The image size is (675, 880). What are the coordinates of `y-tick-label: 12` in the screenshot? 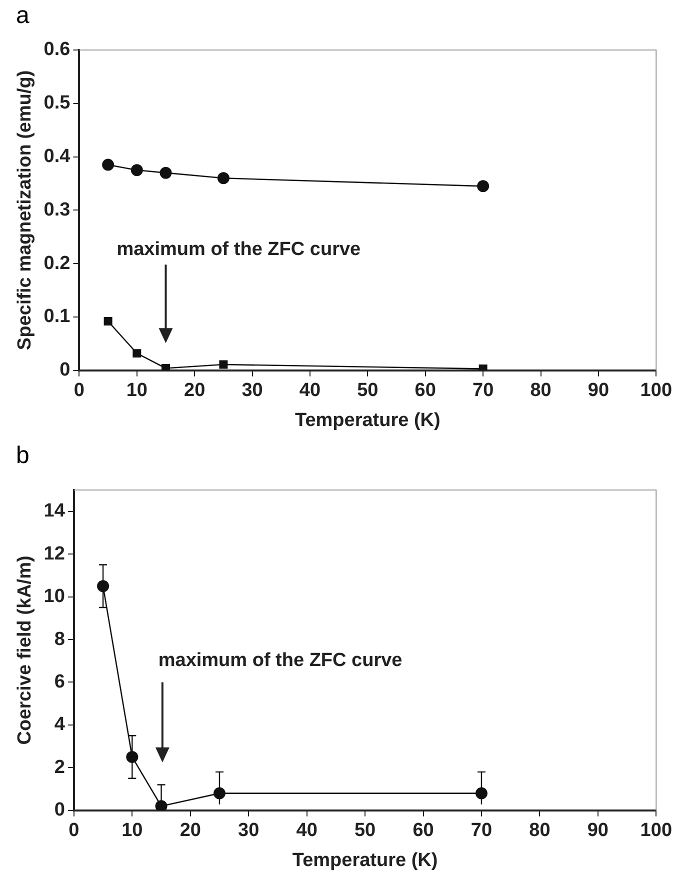 It's located at (54, 553).